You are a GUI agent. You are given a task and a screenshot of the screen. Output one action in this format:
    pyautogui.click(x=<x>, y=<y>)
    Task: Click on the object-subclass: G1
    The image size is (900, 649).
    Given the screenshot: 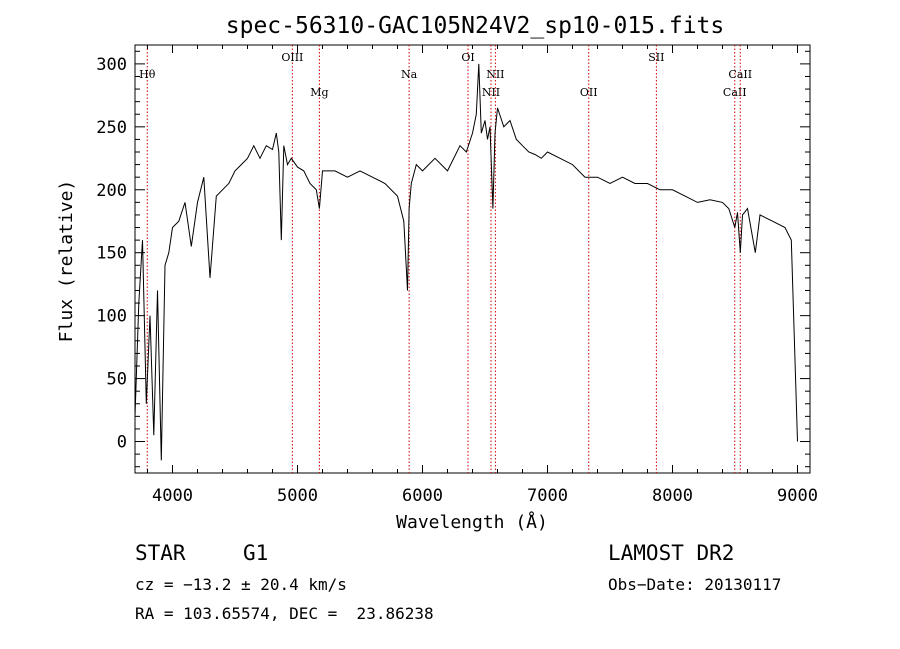 What is the action you would take?
    pyautogui.click(x=256, y=553)
    